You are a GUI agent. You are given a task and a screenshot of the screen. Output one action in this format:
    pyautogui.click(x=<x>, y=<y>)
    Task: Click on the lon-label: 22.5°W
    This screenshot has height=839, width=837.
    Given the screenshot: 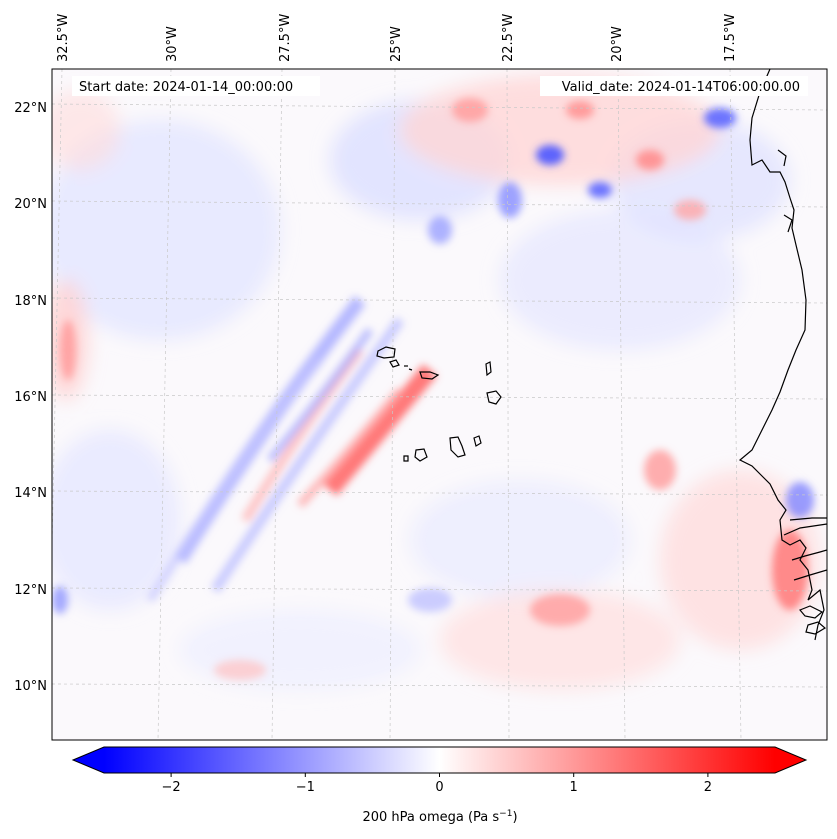 What is the action you would take?
    pyautogui.click(x=508, y=38)
    